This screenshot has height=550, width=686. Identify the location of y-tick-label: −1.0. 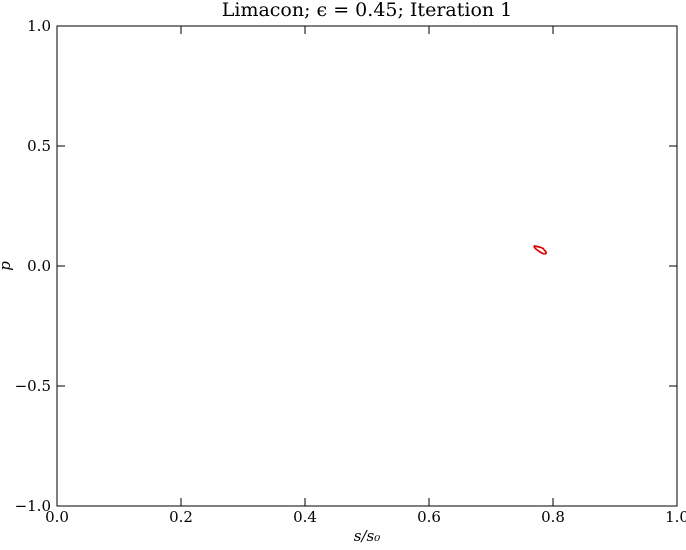
(33, 506).